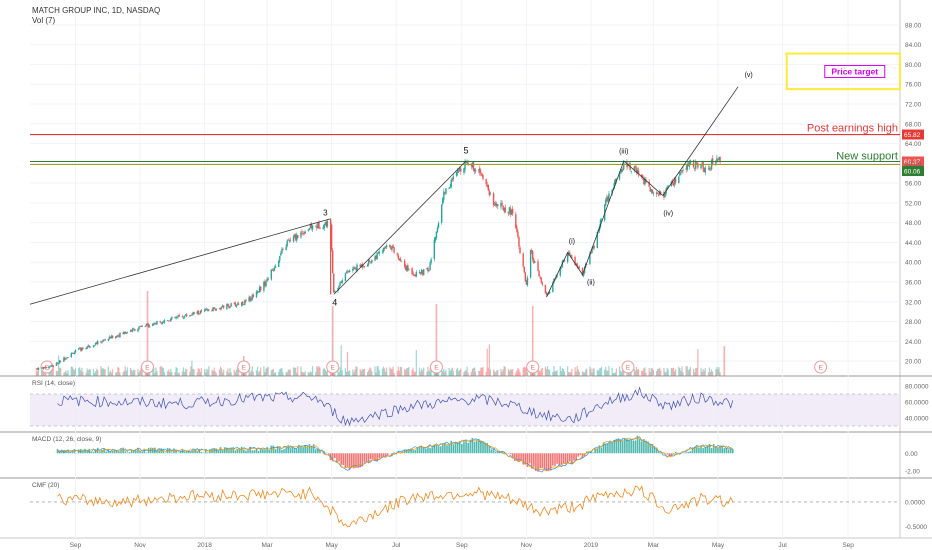 The image size is (932, 550). I want to click on wave-label: (ii), so click(591, 283).